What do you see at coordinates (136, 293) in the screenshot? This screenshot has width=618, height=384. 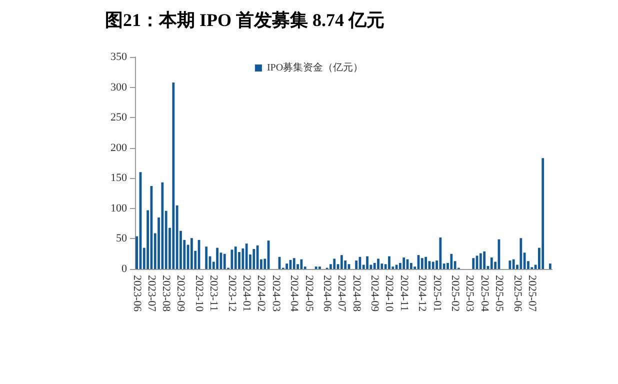 I see `x-tick-label: 2023-06` at bounding box center [136, 293].